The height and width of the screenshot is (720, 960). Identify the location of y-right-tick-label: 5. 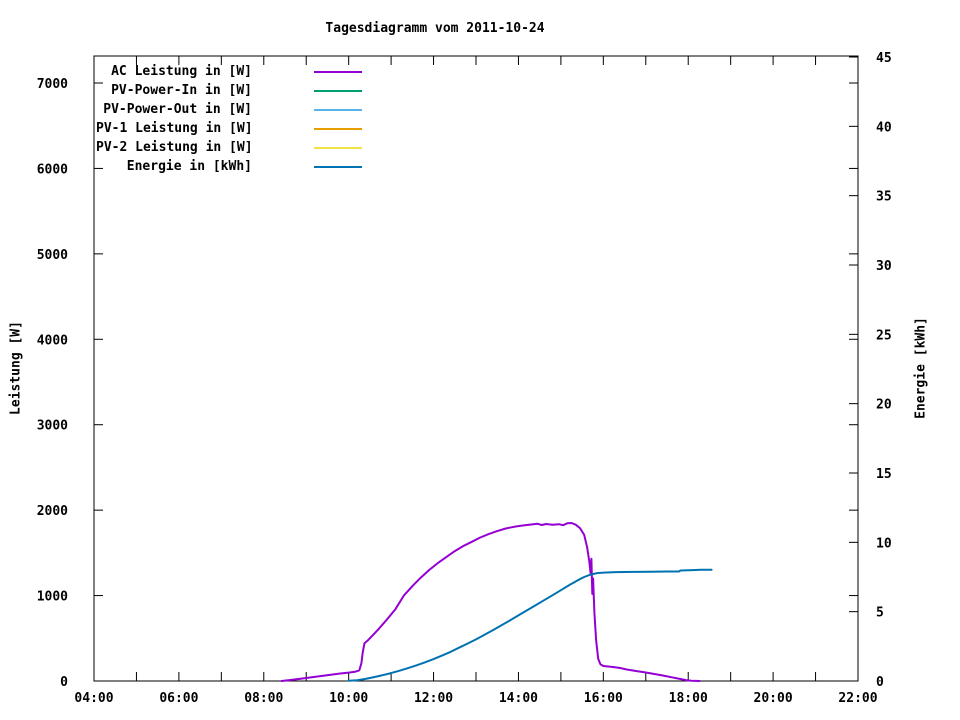
(880, 613).